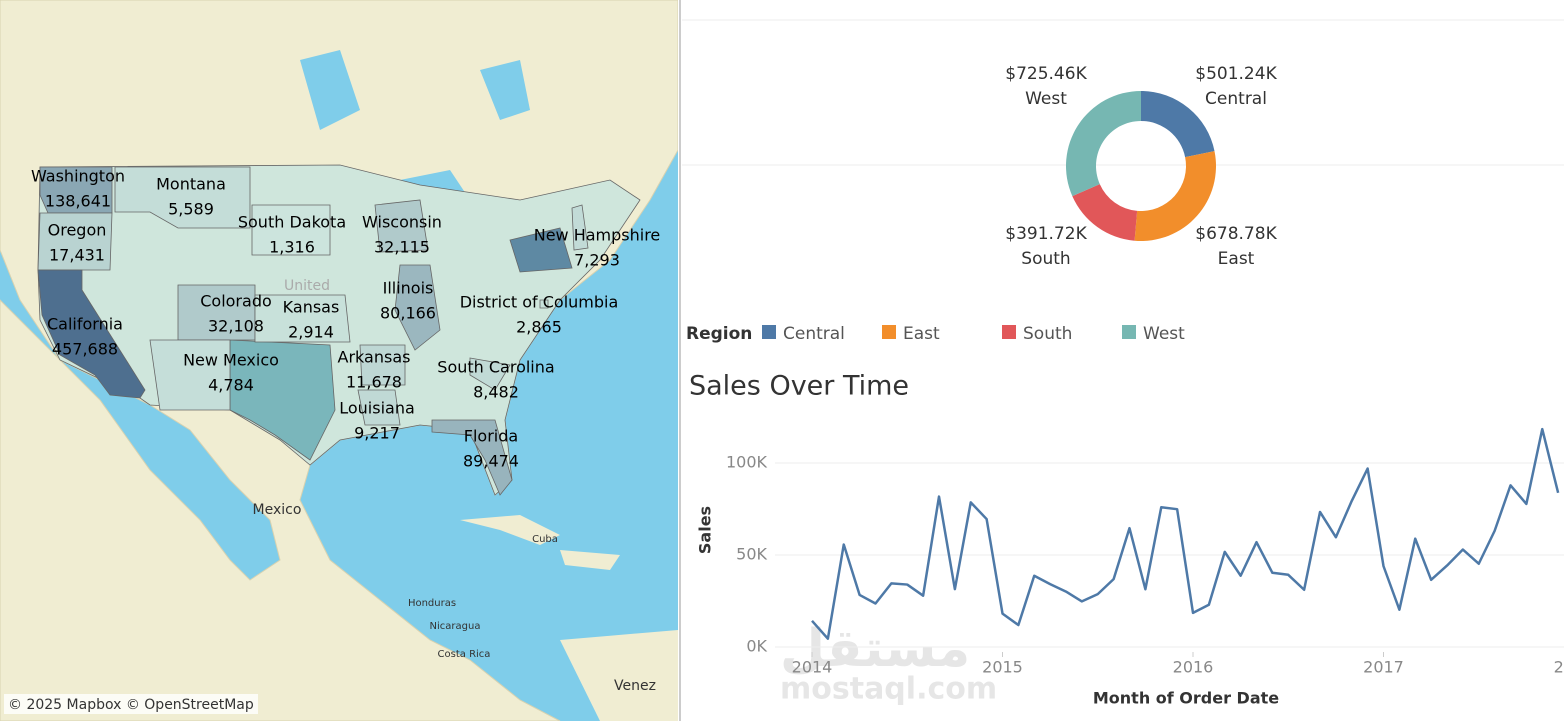 This screenshot has height=721, width=1564. Describe the element at coordinates (408, 288) in the screenshot. I see `state-label: Illinois` at that location.